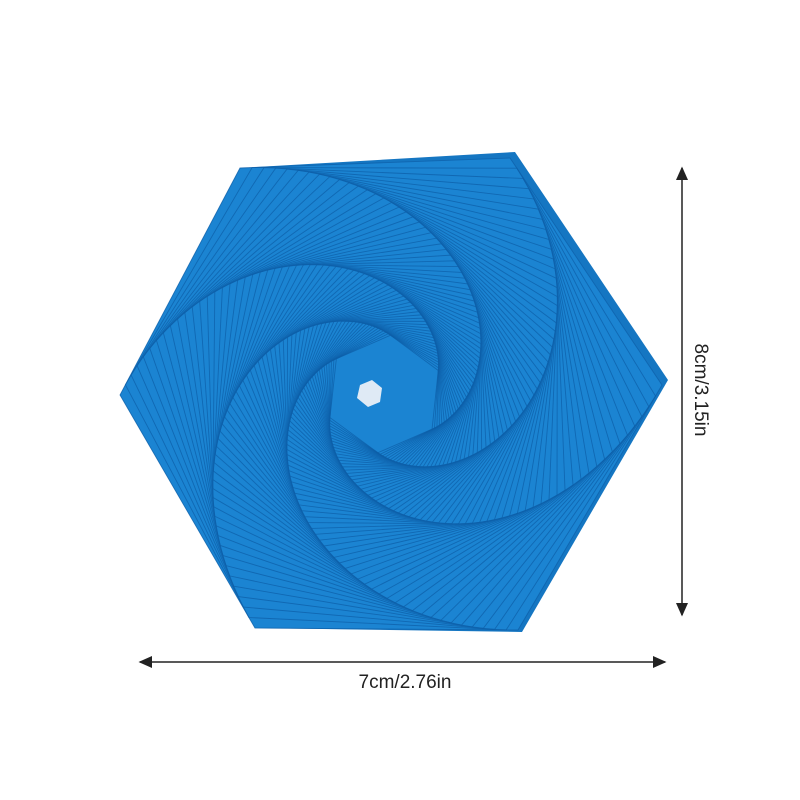  I want to click on center-hole, so click(369, 393).